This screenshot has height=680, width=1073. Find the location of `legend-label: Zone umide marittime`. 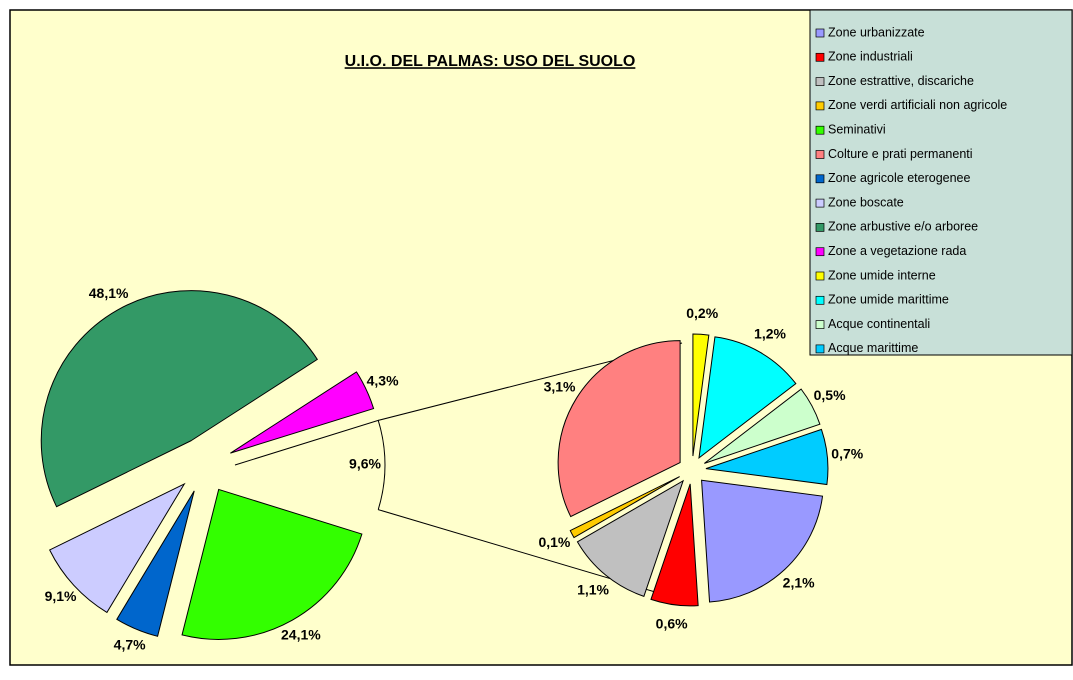

legend-label: Zone umide marittime is located at coordinates (888, 300).